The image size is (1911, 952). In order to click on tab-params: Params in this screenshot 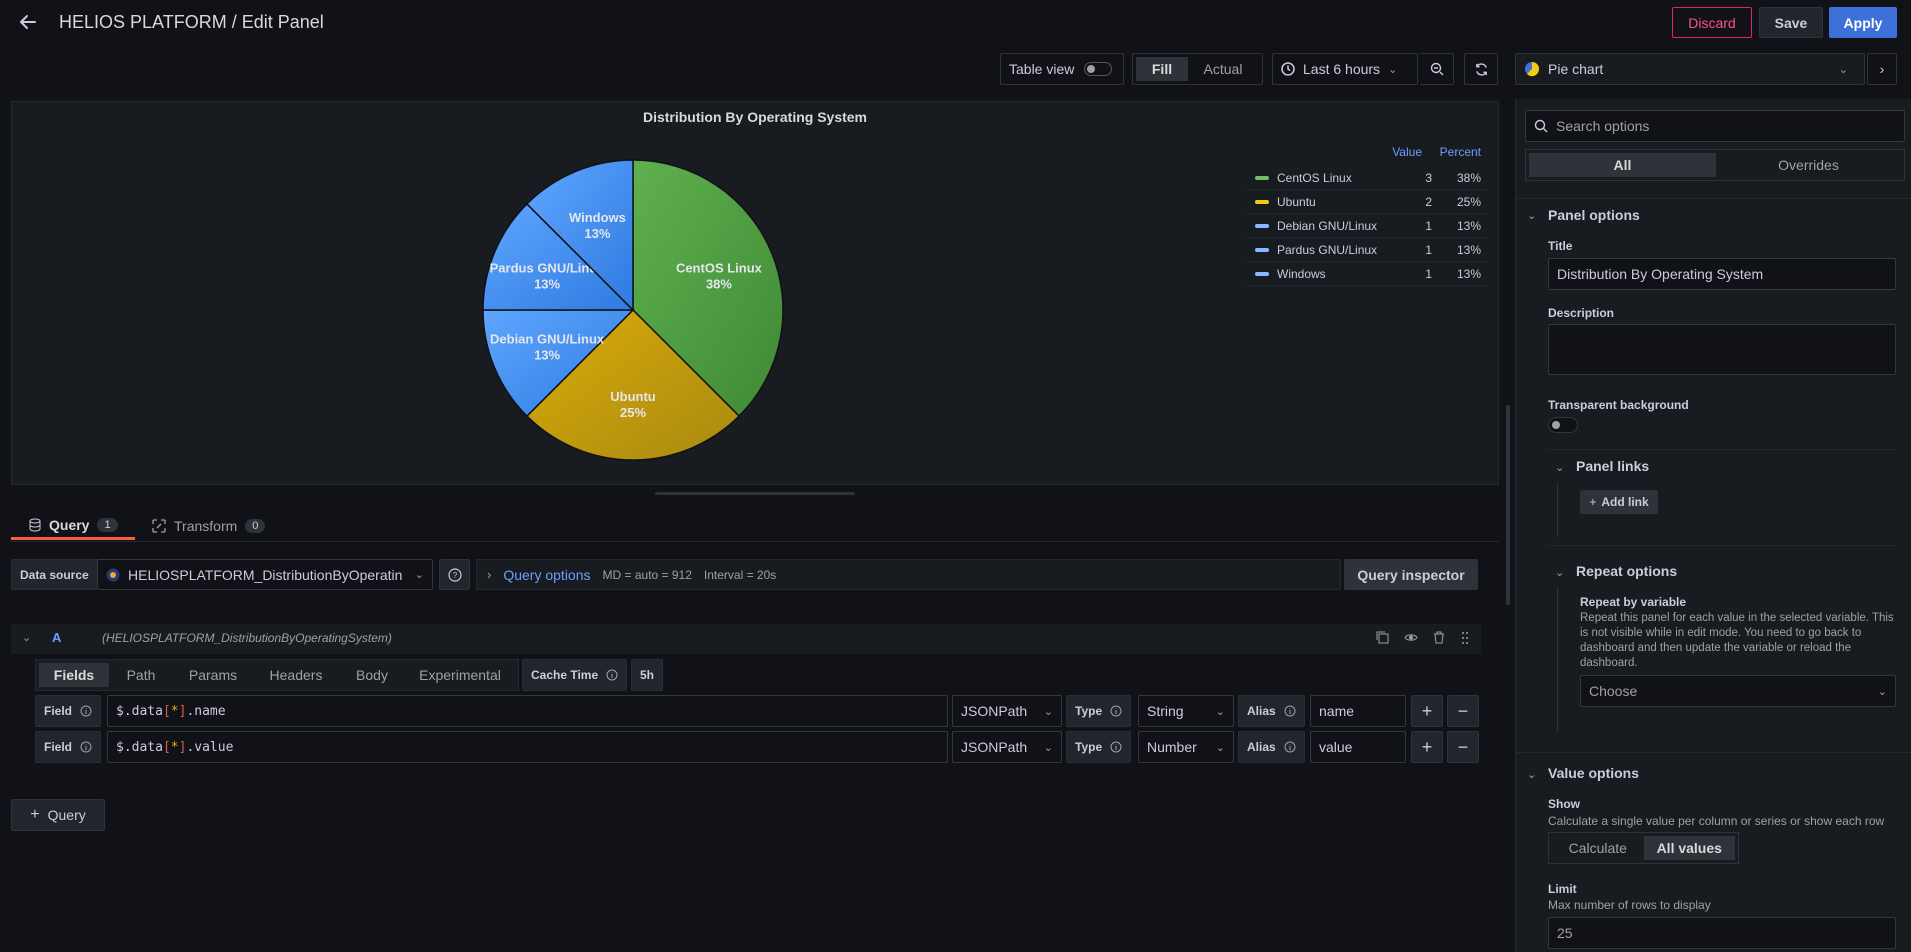, I will do `click(213, 675)`.